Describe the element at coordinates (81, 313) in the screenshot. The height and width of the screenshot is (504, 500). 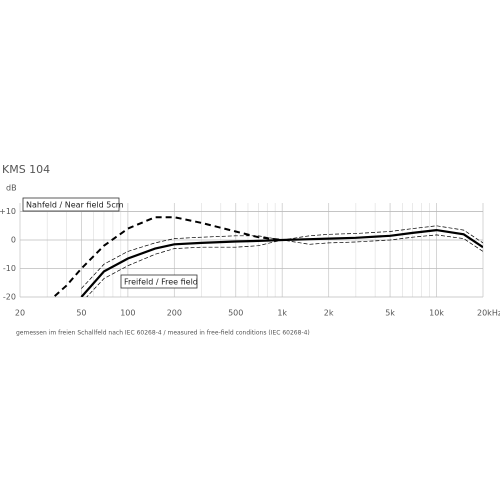
I see `x-tick-label: 50` at that location.